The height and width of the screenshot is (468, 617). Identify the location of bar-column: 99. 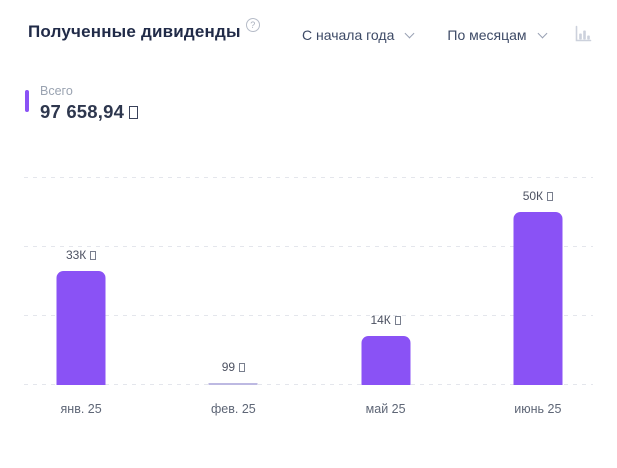
(233, 281).